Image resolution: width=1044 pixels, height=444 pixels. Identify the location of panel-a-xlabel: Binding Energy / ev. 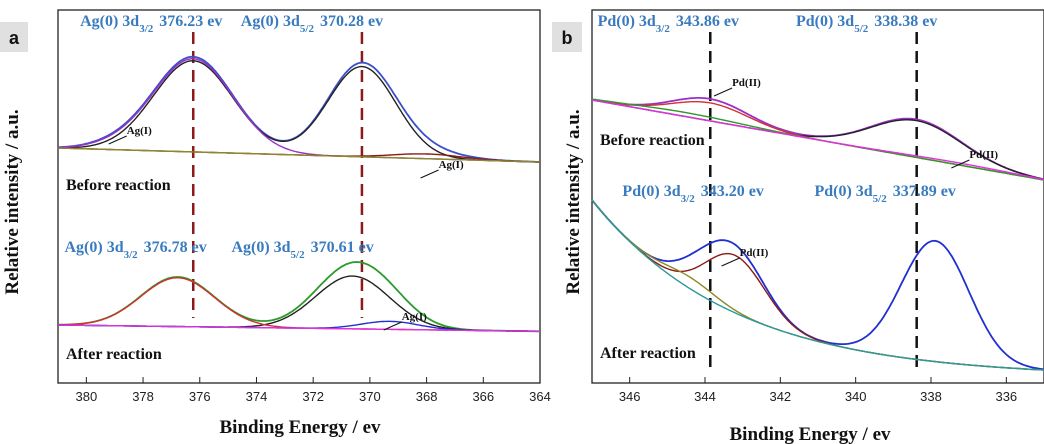
(300, 427).